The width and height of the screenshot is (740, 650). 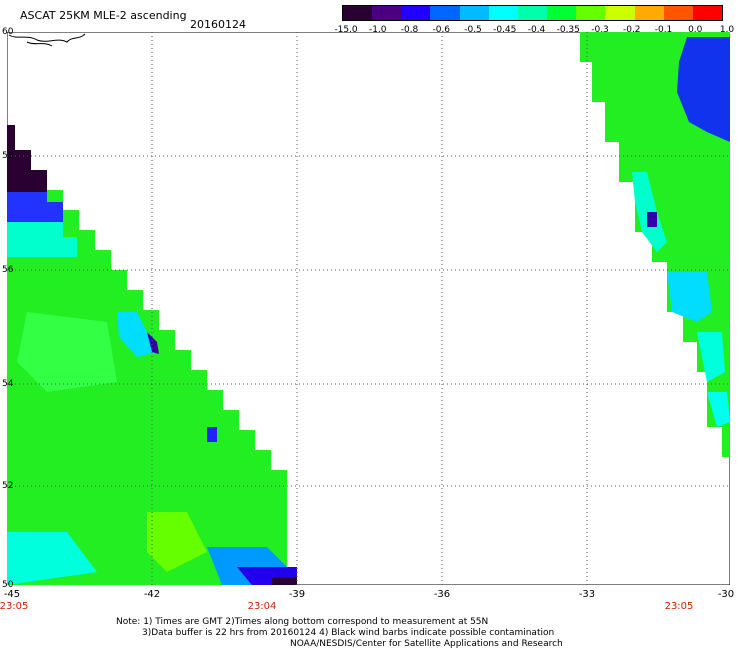 What do you see at coordinates (568, 30) in the screenshot?
I see `colorbar-label: -0.35` at bounding box center [568, 30].